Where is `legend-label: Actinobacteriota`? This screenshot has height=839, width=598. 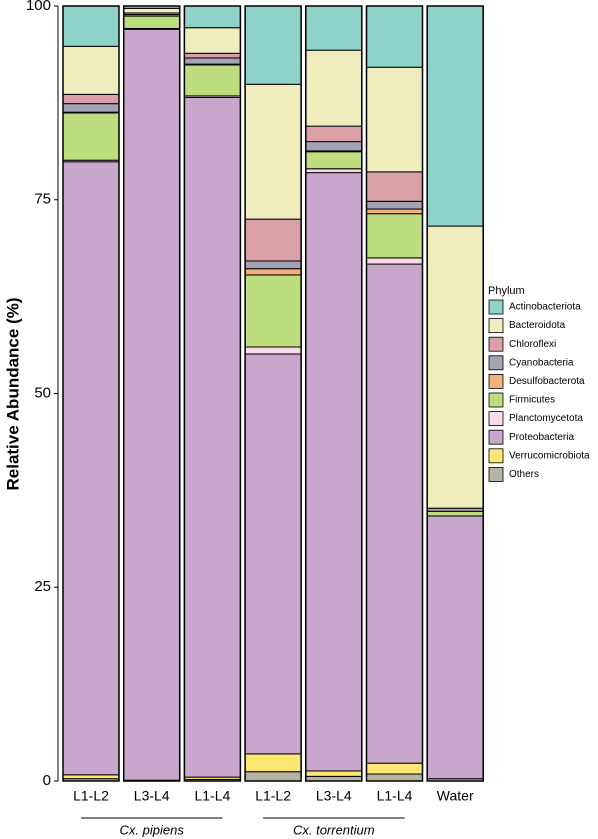
legend-label: Actinobacteriota is located at coordinates (545, 307).